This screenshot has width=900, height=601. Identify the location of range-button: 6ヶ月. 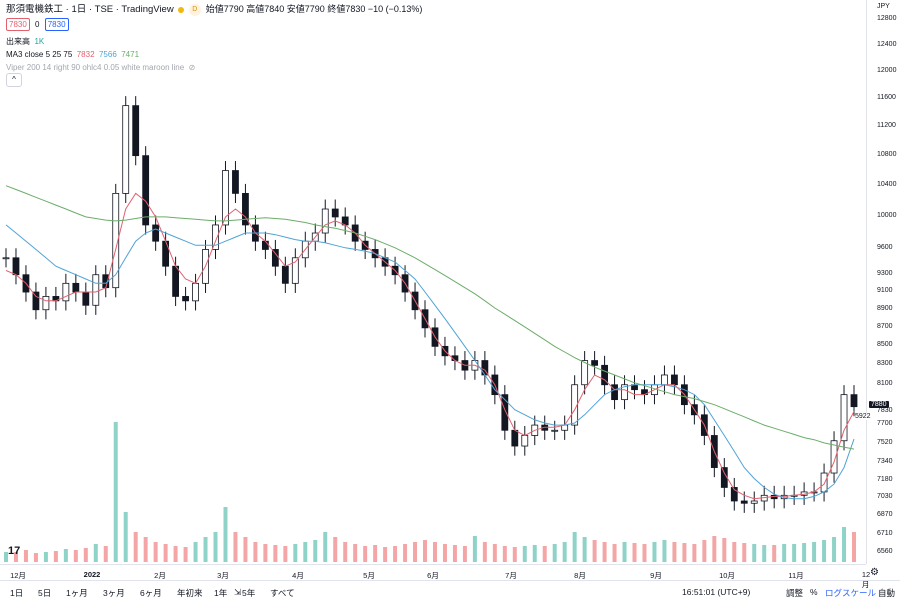
(151, 593).